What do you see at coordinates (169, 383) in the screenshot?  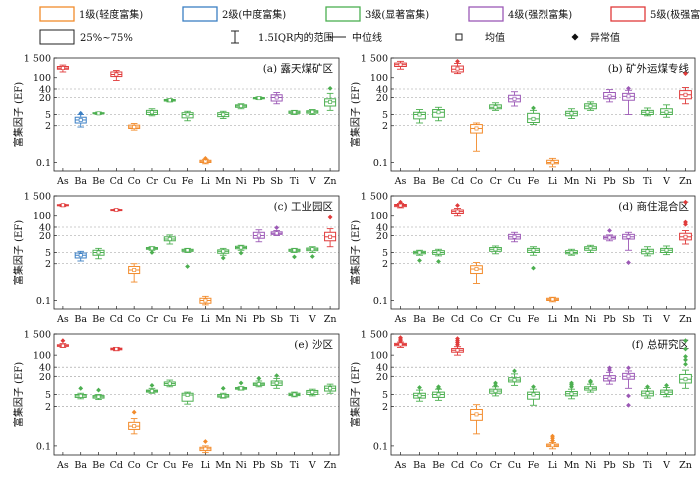 I see `box-Cu` at bounding box center [169, 383].